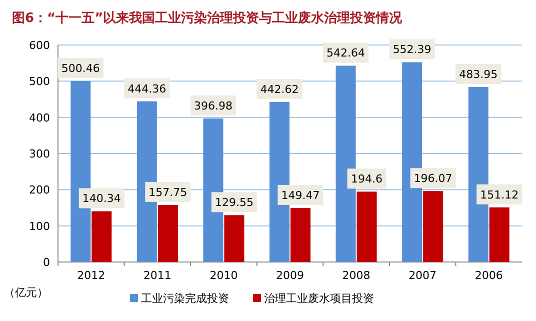  Describe the element at coordinates (80, 68) in the screenshot. I see `data-label: 500.46` at that location.